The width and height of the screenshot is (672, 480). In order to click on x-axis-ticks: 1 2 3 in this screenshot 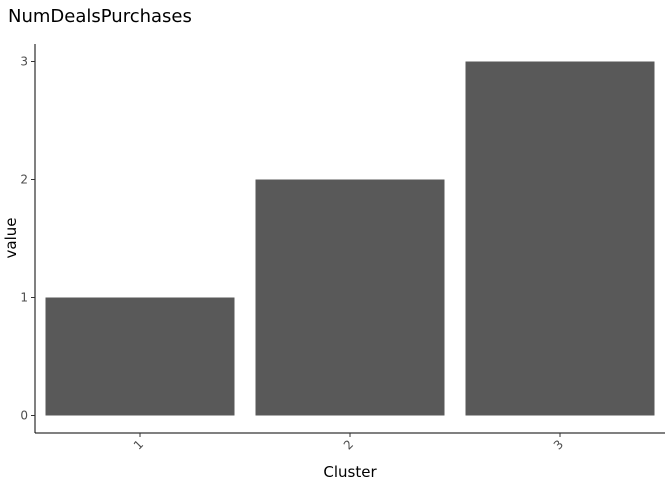, I will do `click(348, 443)`.